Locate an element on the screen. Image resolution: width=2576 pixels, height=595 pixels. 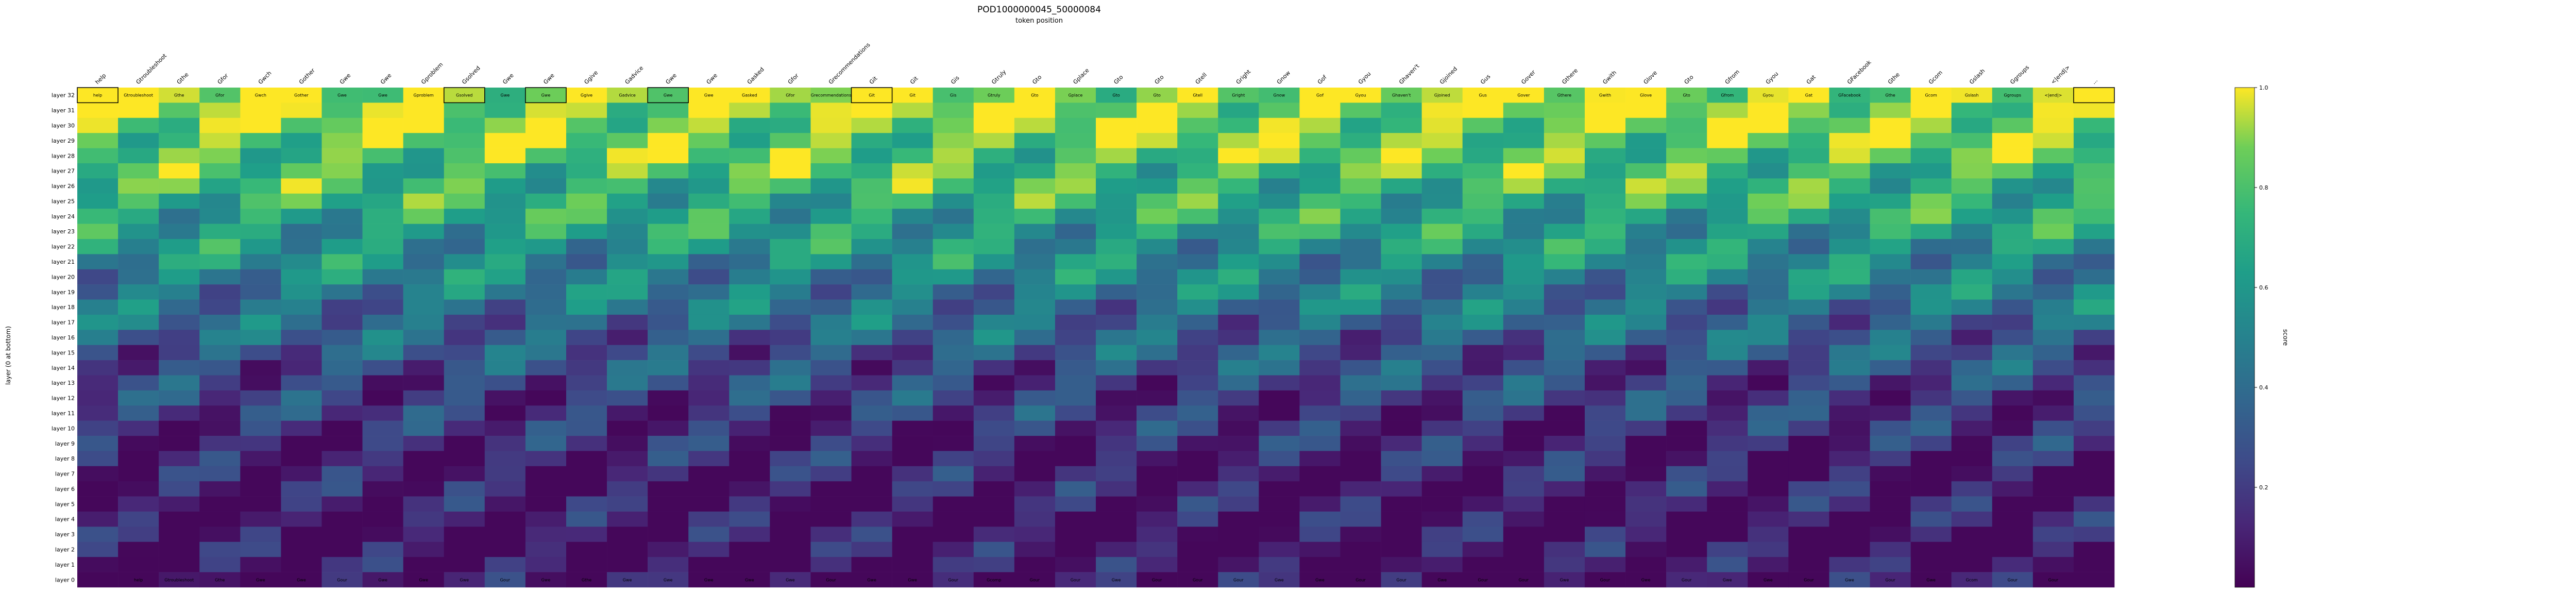
y-tick-label: layer 15 is located at coordinates (63, 352).